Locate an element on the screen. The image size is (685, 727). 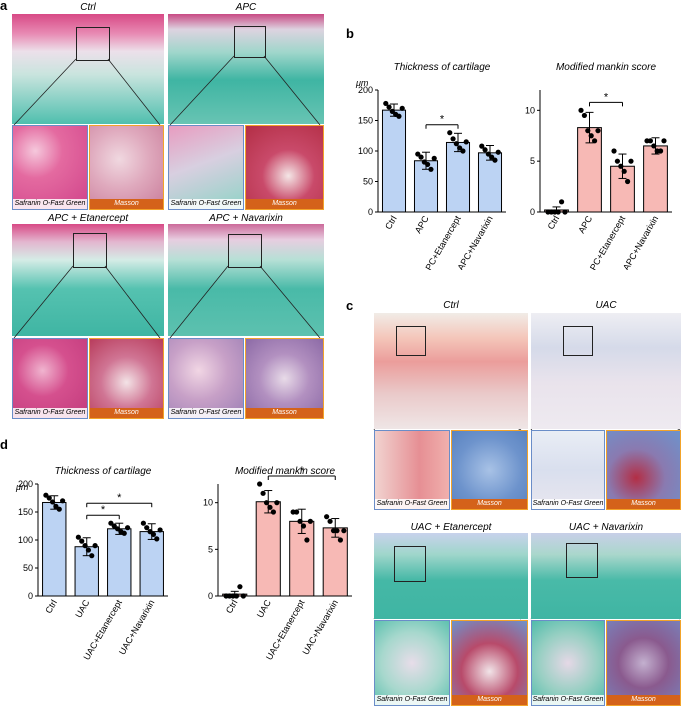
histology-title: UAC is located at coordinates (606, 305).